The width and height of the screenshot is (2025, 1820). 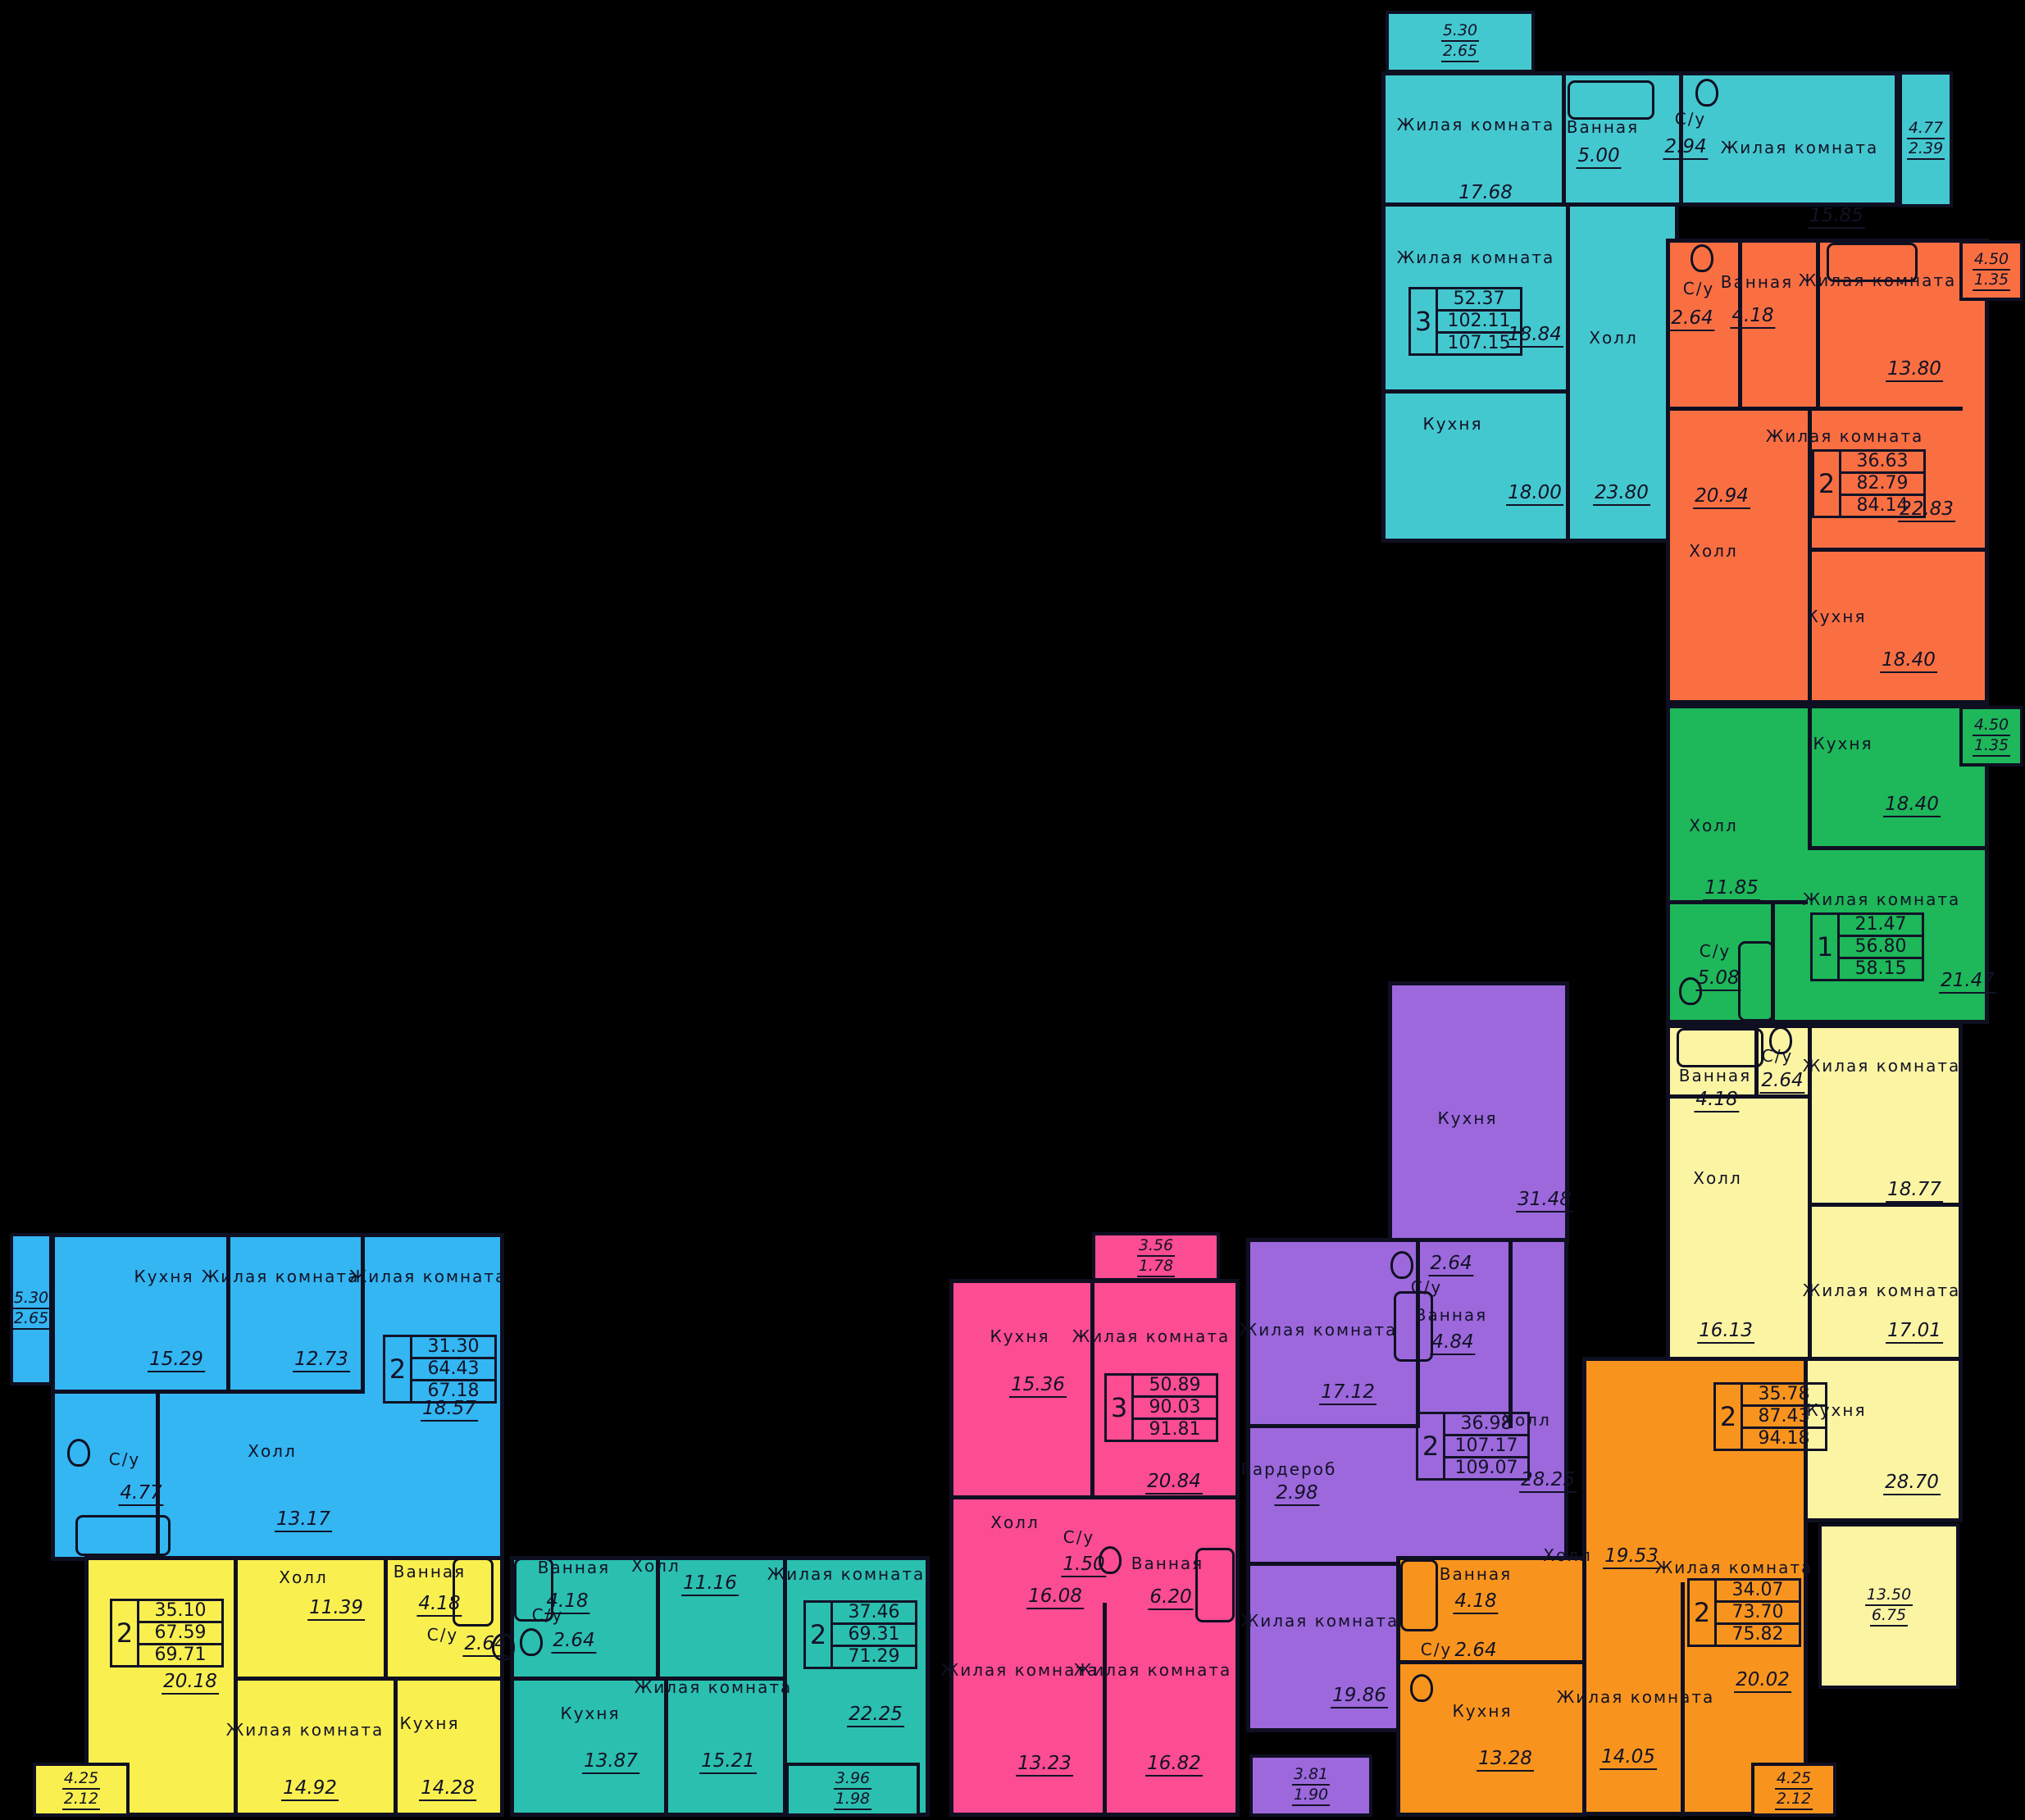 I want to click on room-area: 22.25, so click(x=875, y=1715).